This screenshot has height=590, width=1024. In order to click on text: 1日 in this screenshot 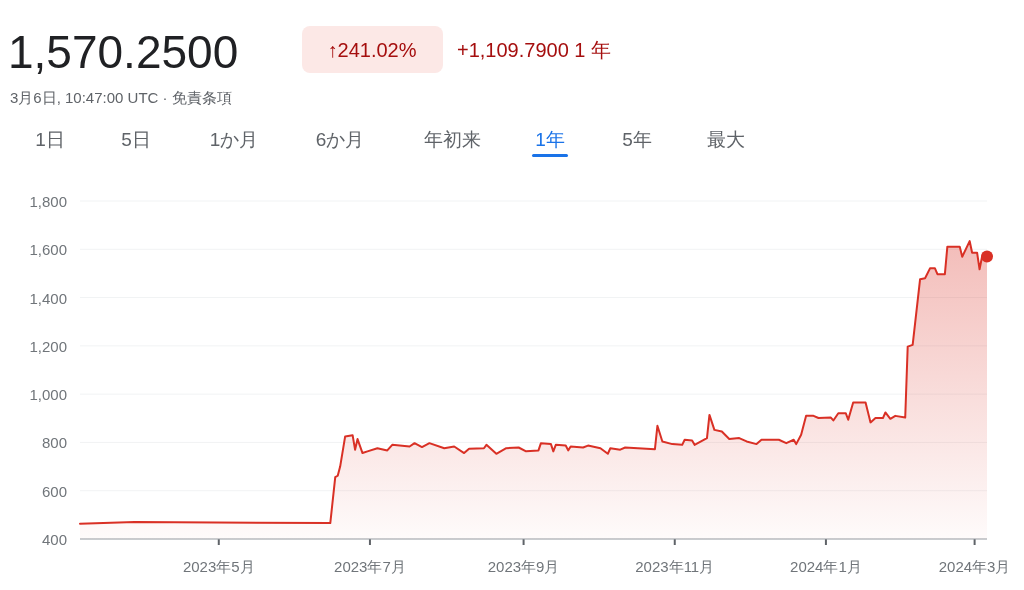, I will do `click(50, 139)`.